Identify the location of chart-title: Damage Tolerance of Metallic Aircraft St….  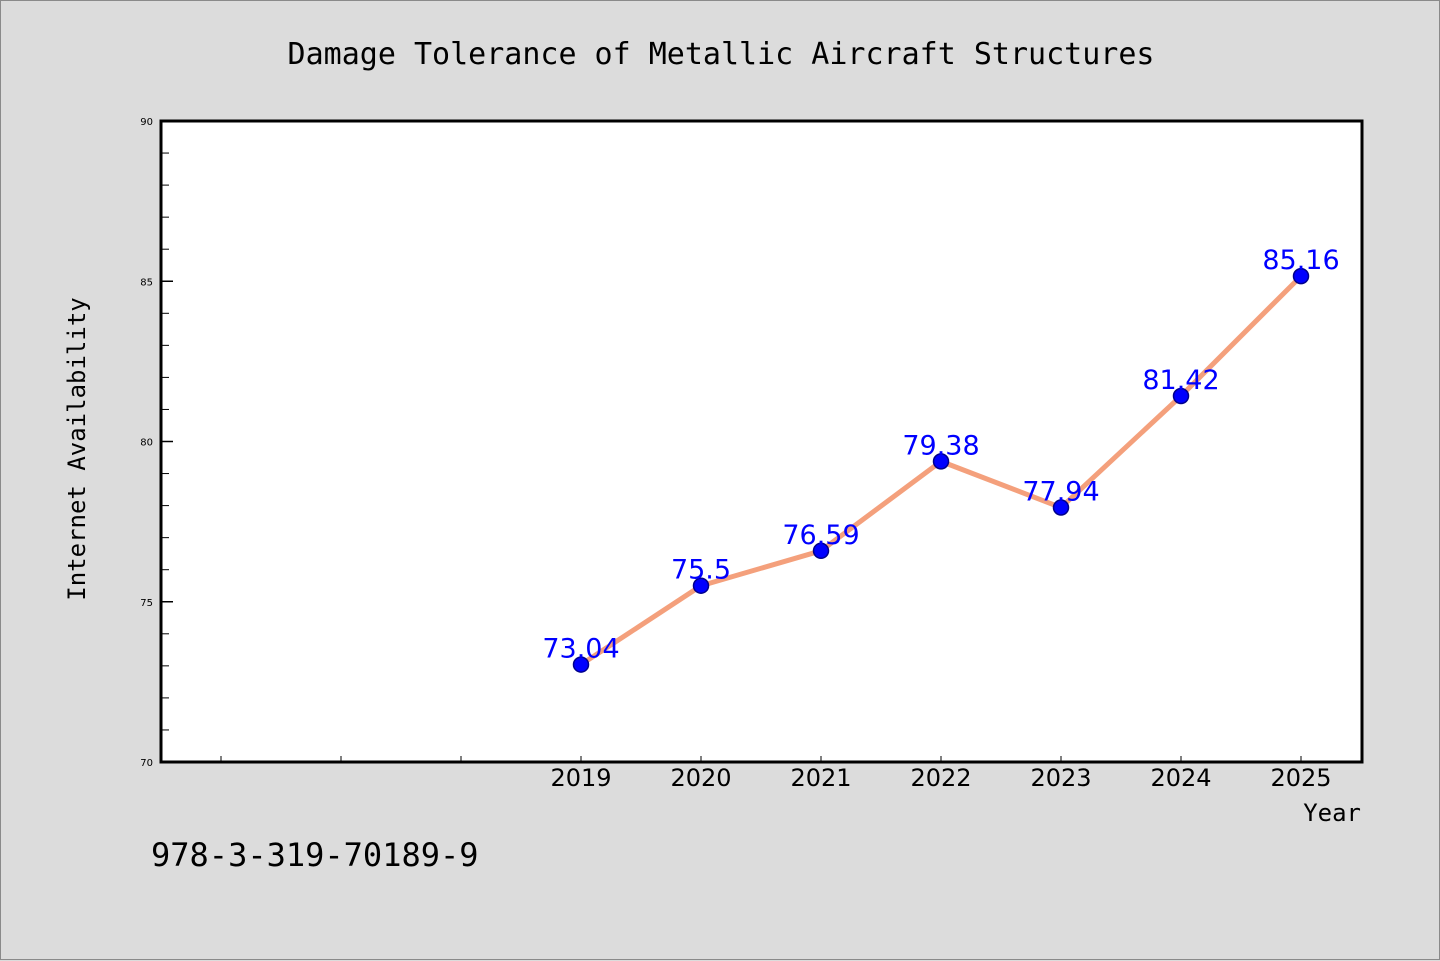
(721, 54).